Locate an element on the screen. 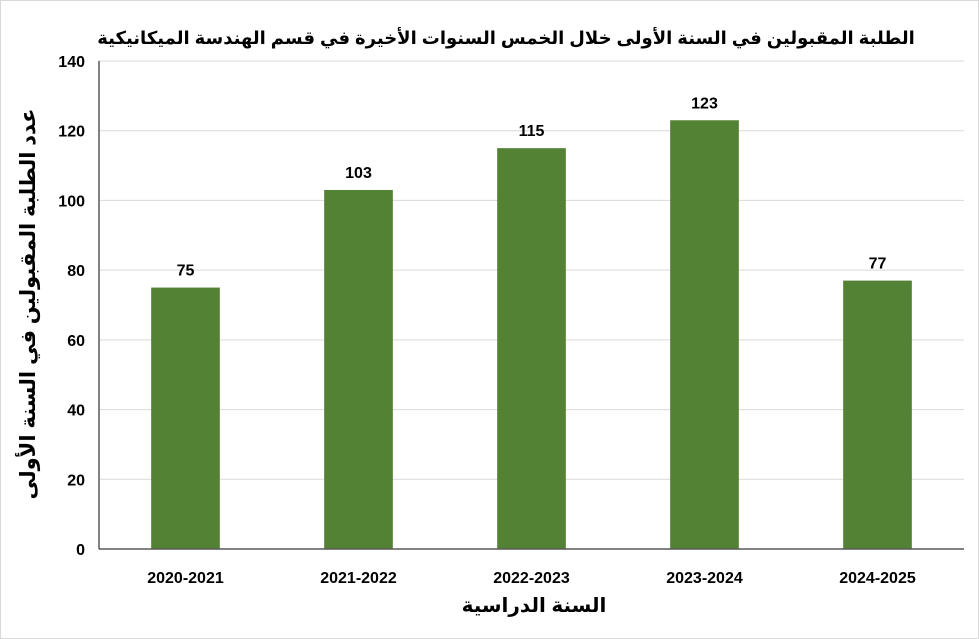  data-label: 123 is located at coordinates (704, 103).